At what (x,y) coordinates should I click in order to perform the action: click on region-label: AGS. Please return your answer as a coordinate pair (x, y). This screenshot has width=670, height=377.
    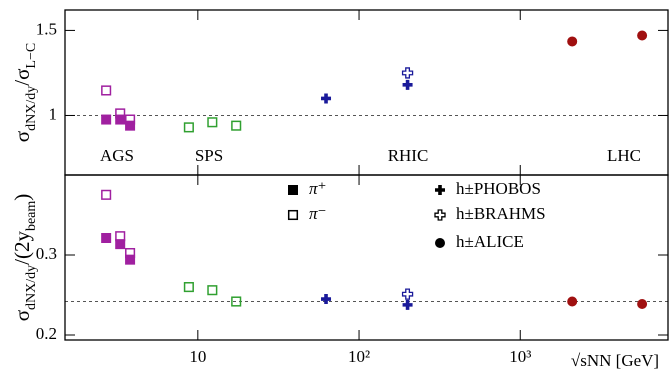
    Looking at the image, I should click on (117, 155).